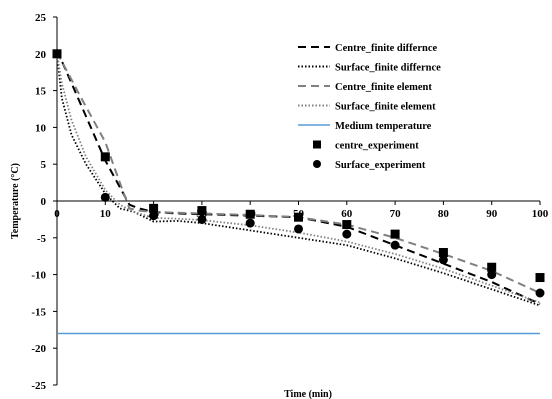  What do you see at coordinates (317, 164) in the screenshot?
I see `legend-circle-marker` at bounding box center [317, 164].